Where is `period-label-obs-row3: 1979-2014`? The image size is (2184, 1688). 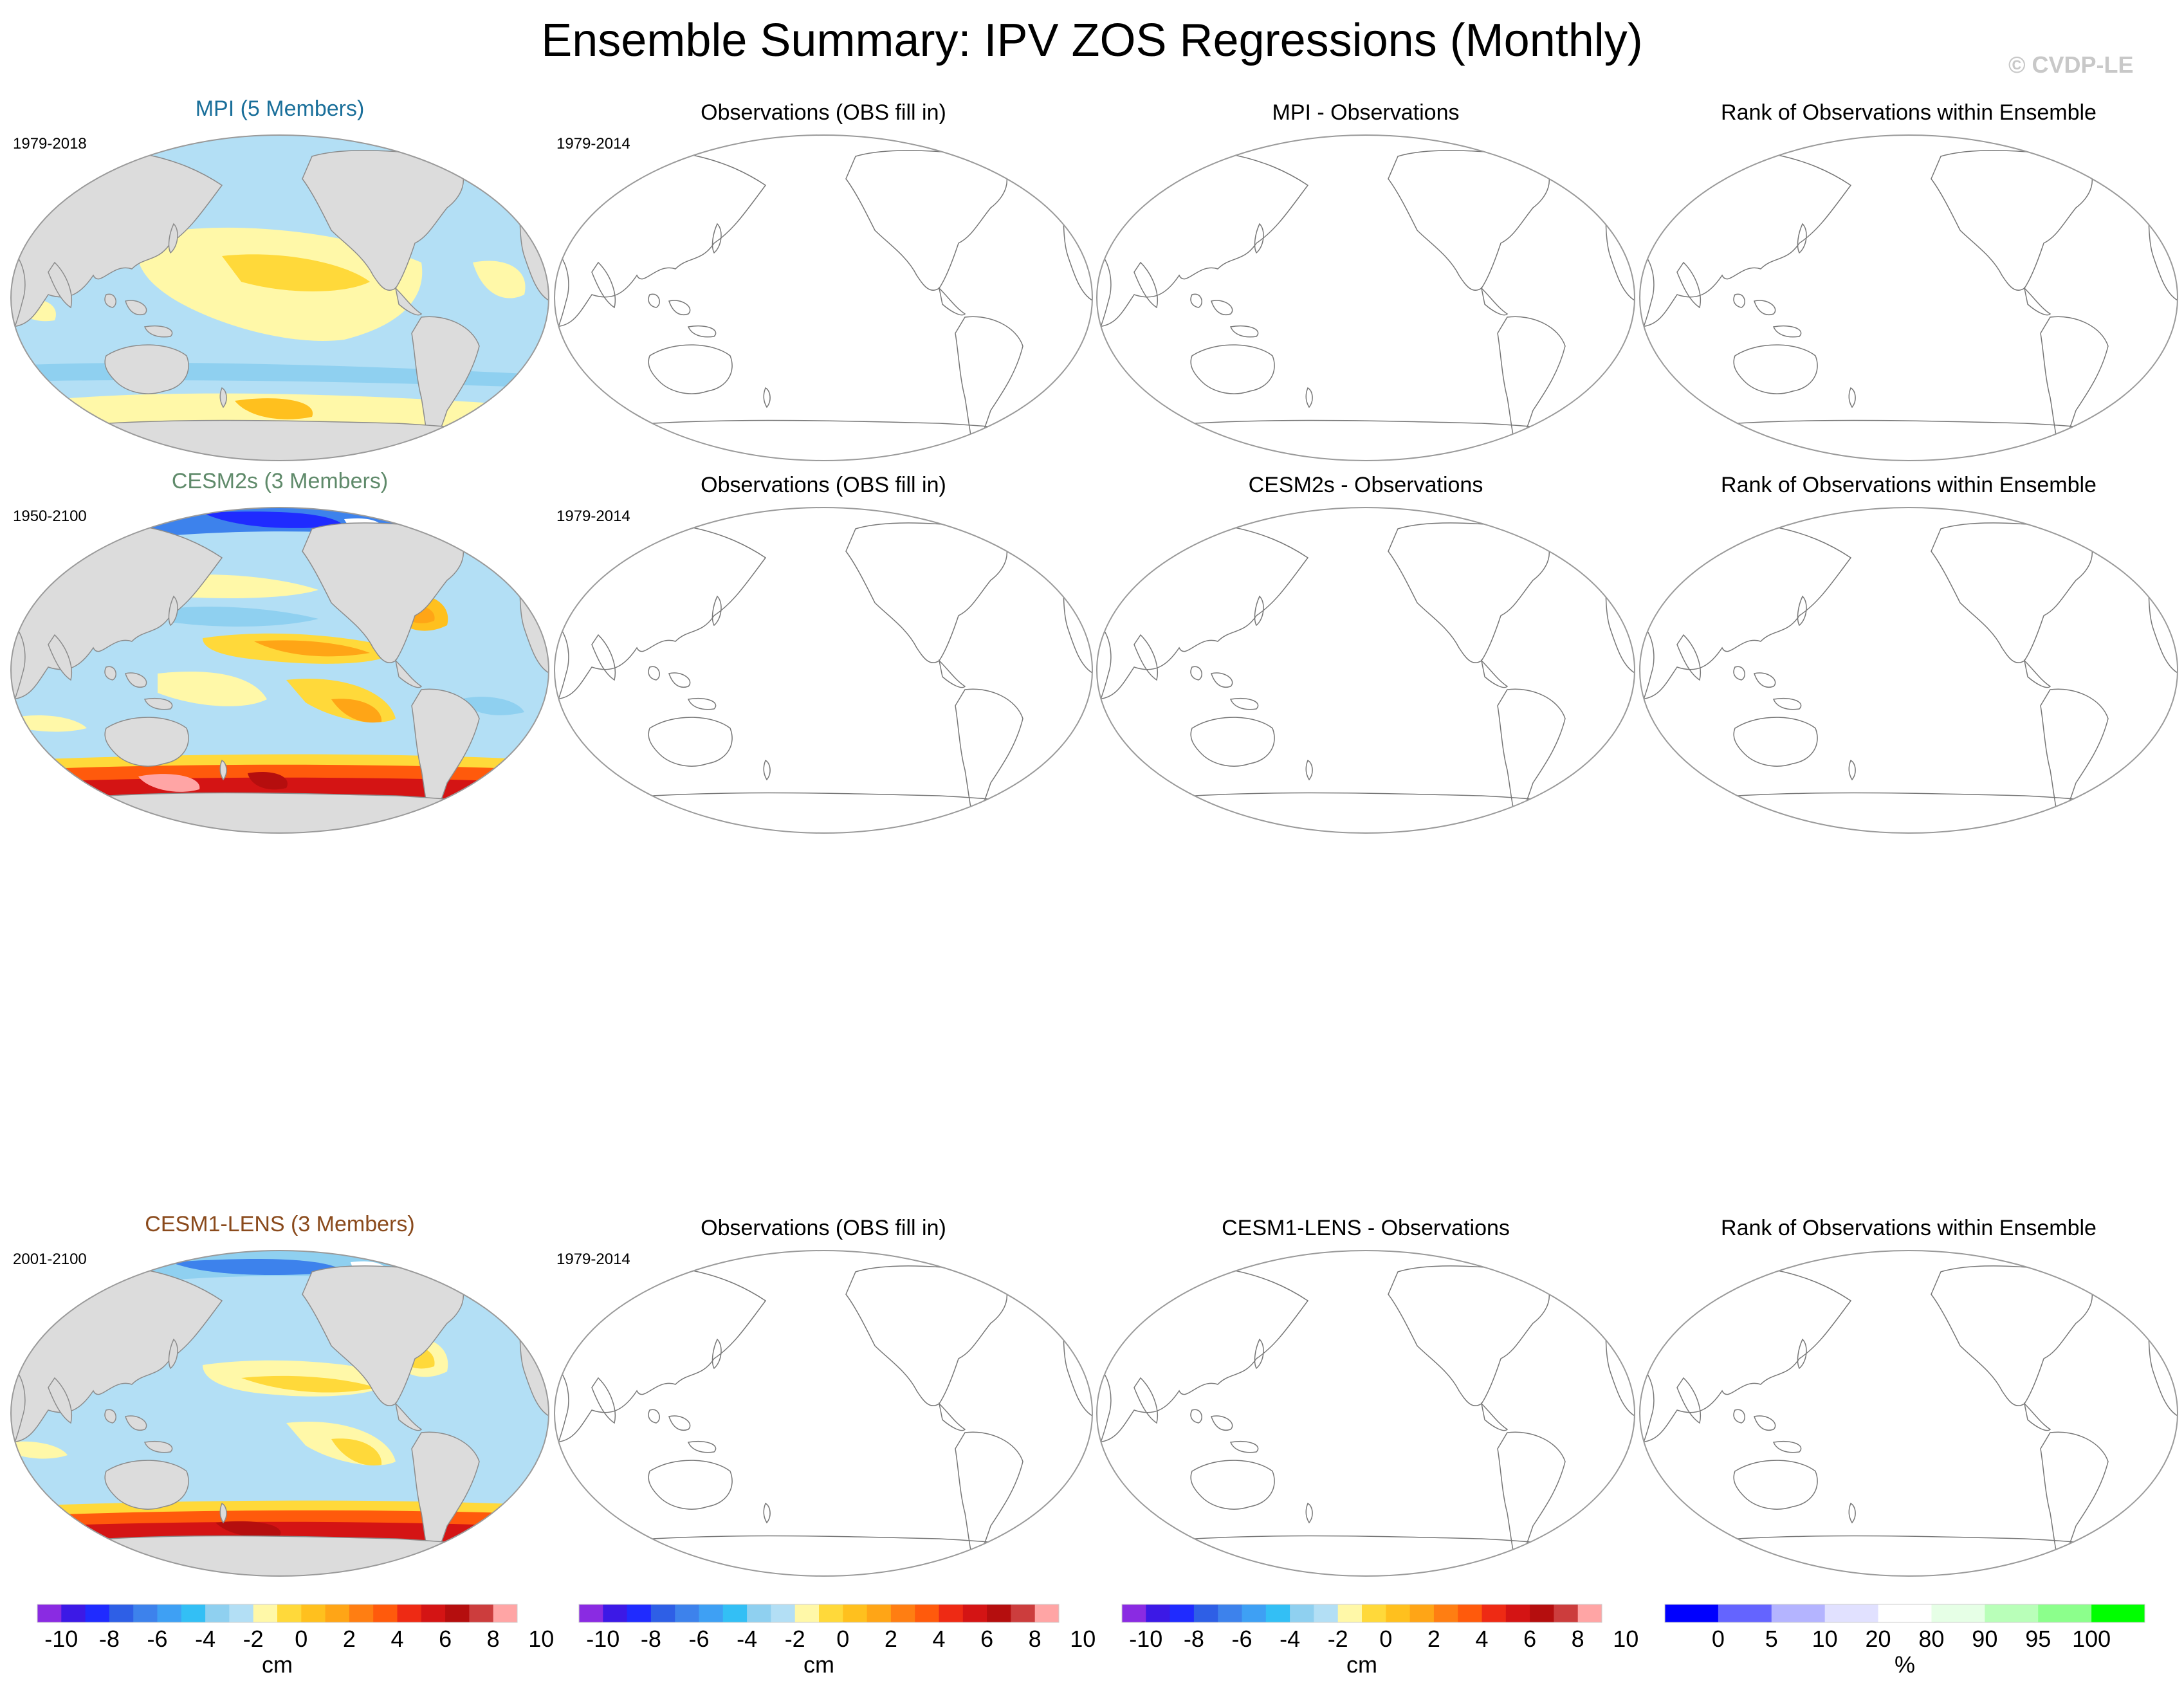
period-label-obs-row3: 1979-2014 is located at coordinates (593, 1259).